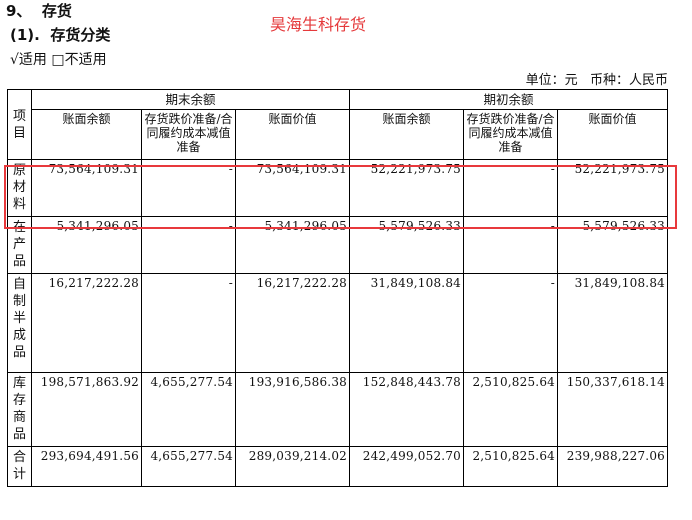  Describe the element at coordinates (318, 24) in the screenshot. I see `annotation-stamp: 昊海生科存货` at that location.